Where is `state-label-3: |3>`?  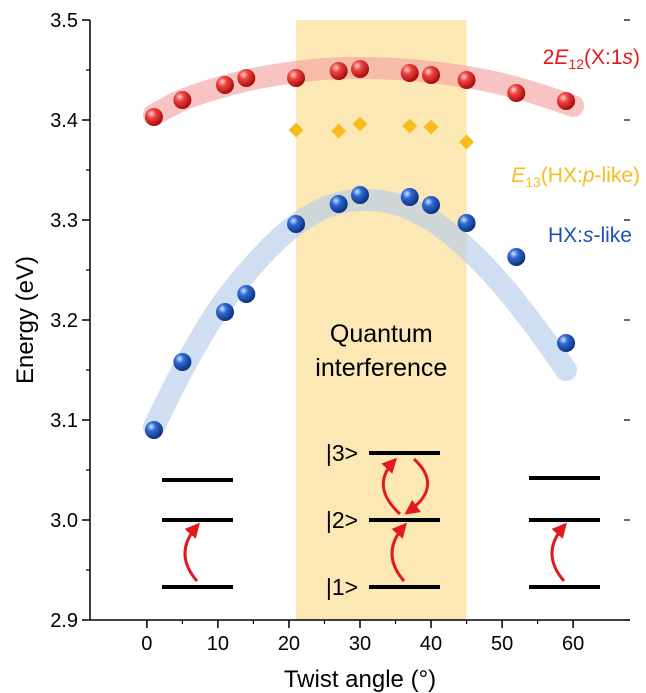
state-label-3: |3> is located at coordinates (342, 453).